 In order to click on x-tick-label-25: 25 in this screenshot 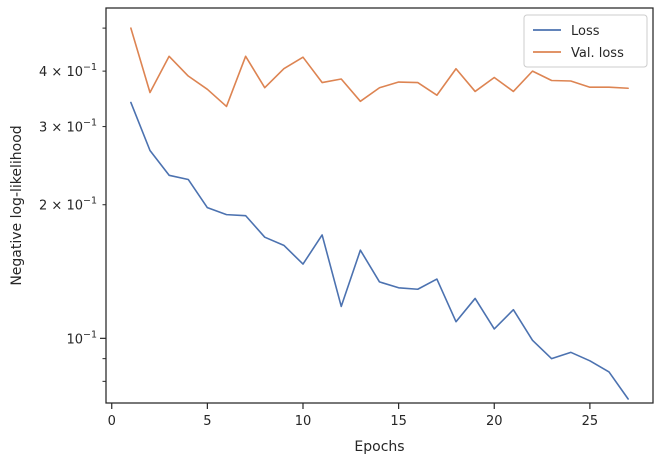, I will do `click(590, 421)`.